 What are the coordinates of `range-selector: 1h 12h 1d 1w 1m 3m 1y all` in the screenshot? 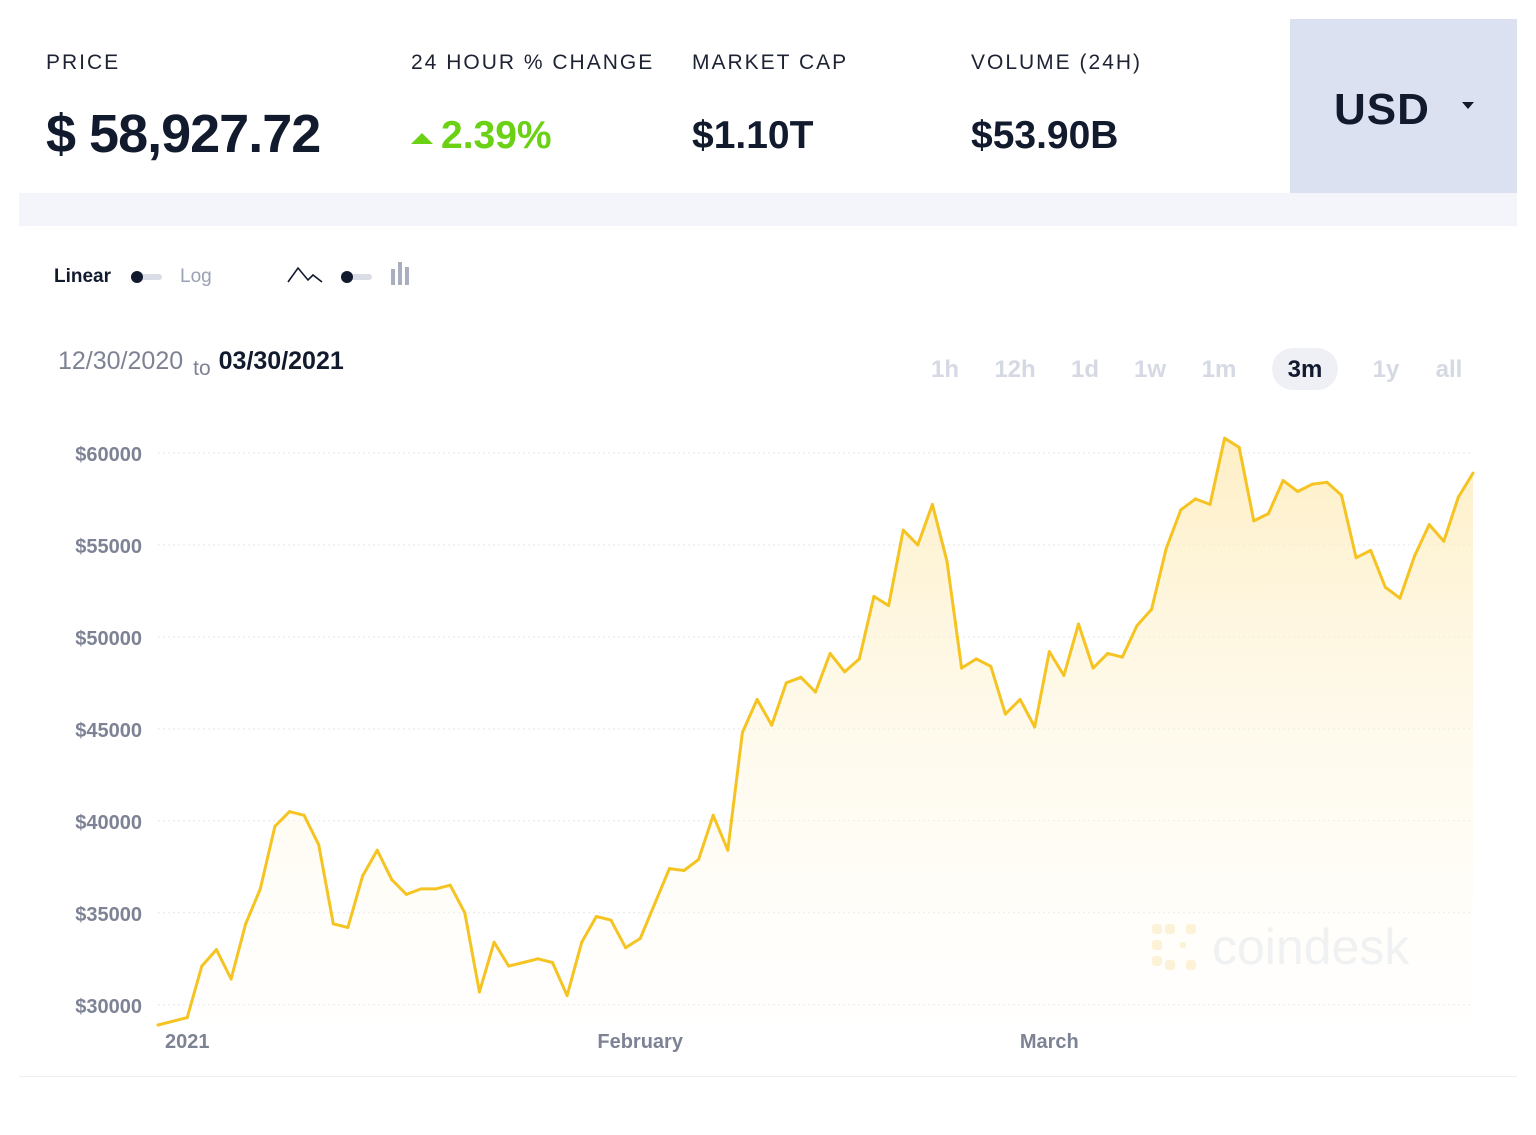 It's located at (768, 373).